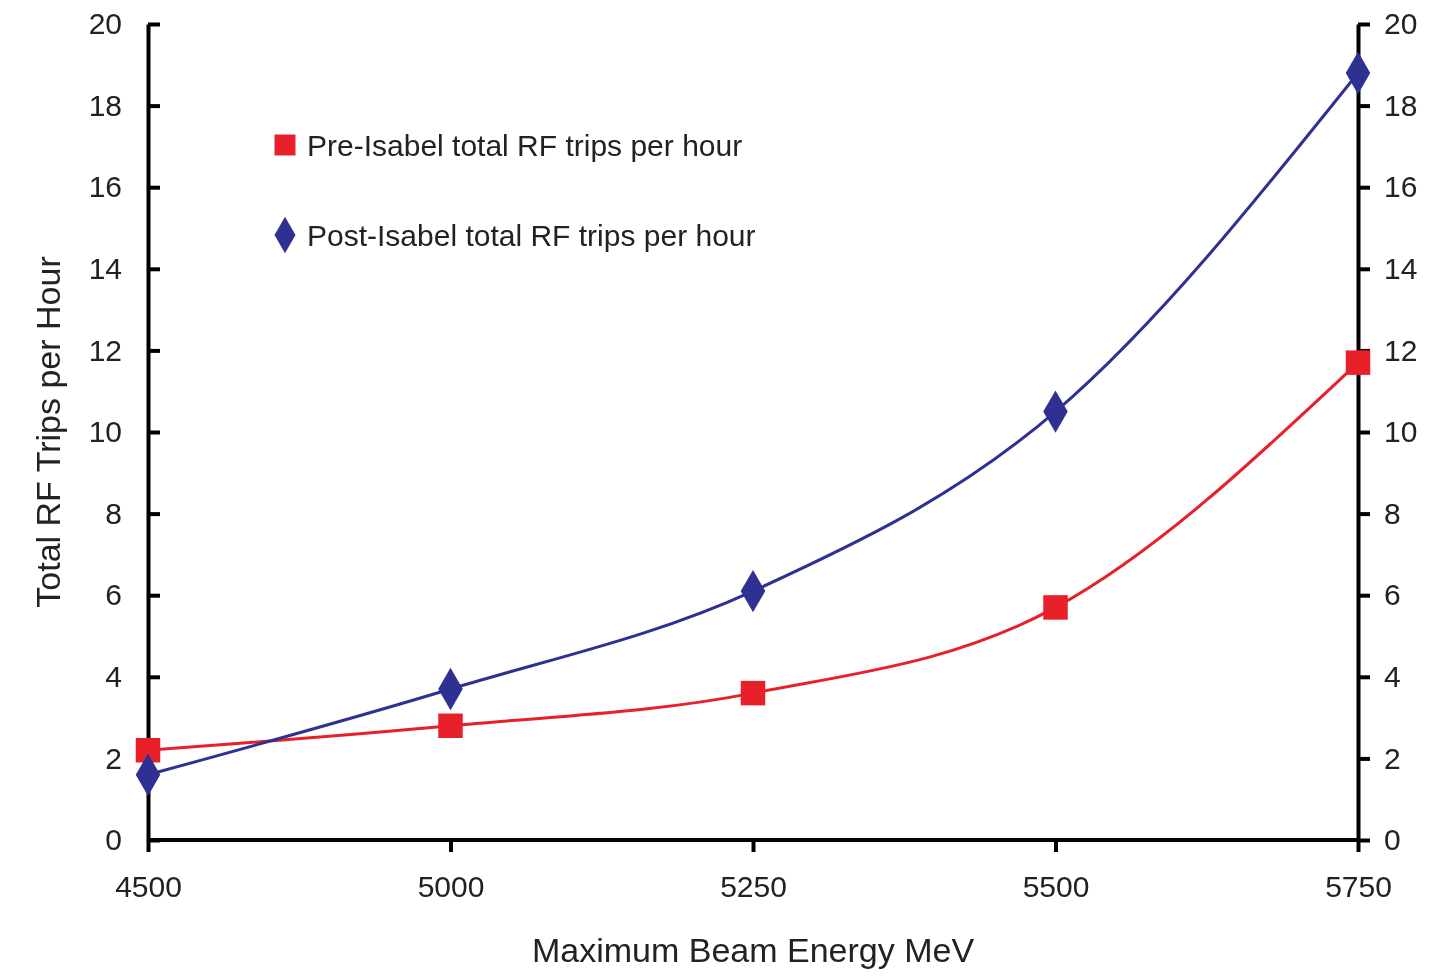  Describe the element at coordinates (105, 268) in the screenshot. I see `y-tick-label: 14` at that location.